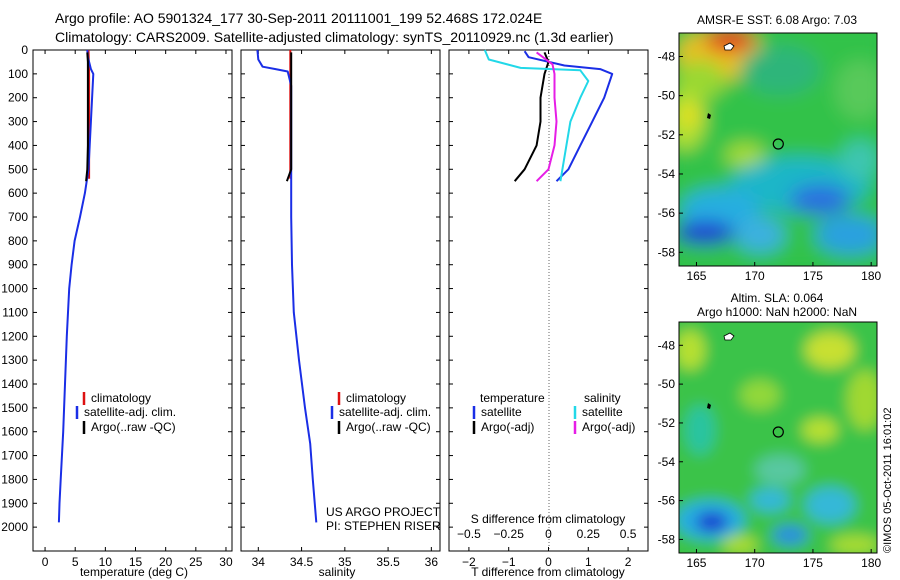 Image resolution: width=900 pixels, height=580 pixels. I want to click on sst-map-axis-ticks: 165 170 175 180 -48 -50 -52 -54 -56 -58, so click(770, 166).